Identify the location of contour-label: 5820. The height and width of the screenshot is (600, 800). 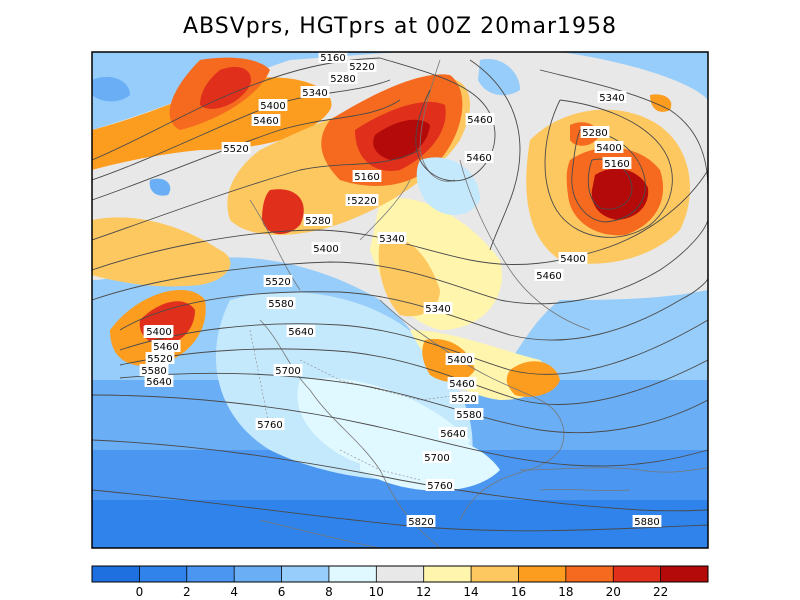
(421, 521).